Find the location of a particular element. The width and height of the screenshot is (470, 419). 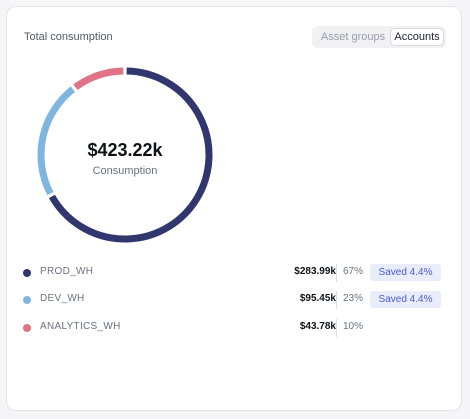

account-amount: $43.78k is located at coordinates (317, 326).